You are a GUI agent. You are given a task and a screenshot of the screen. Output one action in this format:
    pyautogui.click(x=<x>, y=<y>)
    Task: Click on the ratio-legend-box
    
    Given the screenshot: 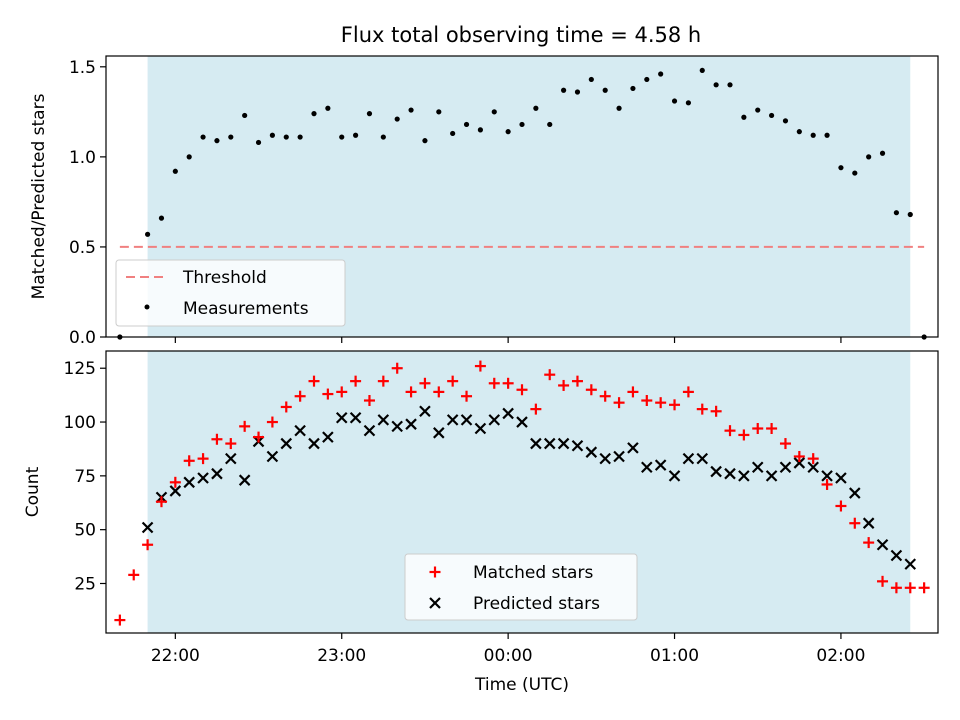 What is the action you would take?
    pyautogui.click(x=230, y=293)
    